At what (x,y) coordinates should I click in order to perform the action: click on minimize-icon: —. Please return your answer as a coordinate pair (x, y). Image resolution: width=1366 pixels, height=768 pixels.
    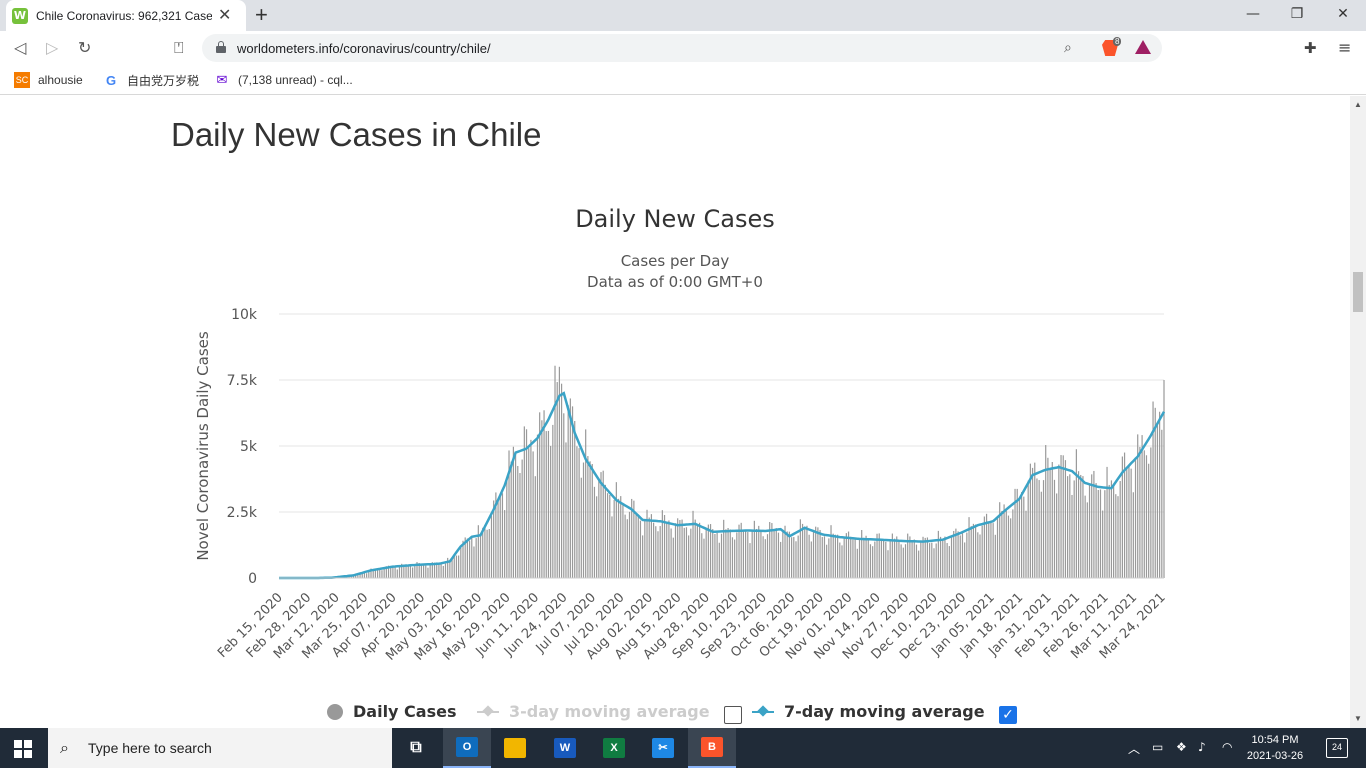
    Looking at the image, I should click on (1253, 14).